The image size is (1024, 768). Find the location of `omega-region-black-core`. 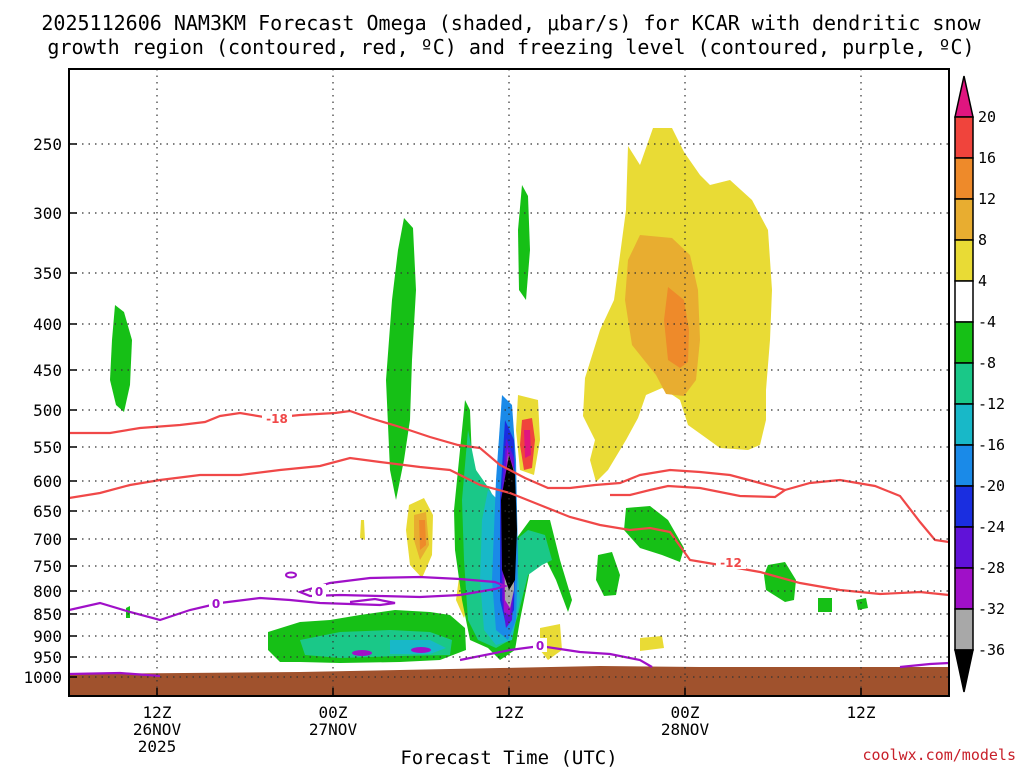

omega-region-black-core is located at coordinates (509, 522).